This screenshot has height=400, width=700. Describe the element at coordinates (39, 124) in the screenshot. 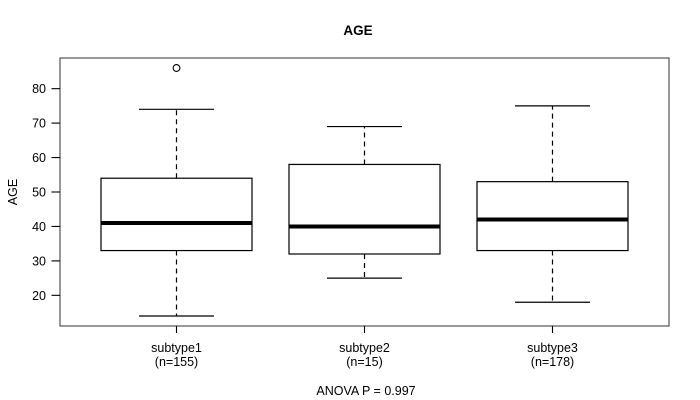

I see `y-tick-label: 70` at that location.